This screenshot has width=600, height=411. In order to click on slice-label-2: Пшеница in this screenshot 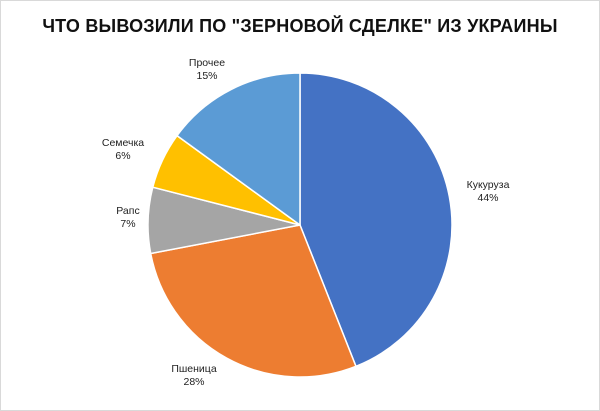, I will do `click(193, 369)`.